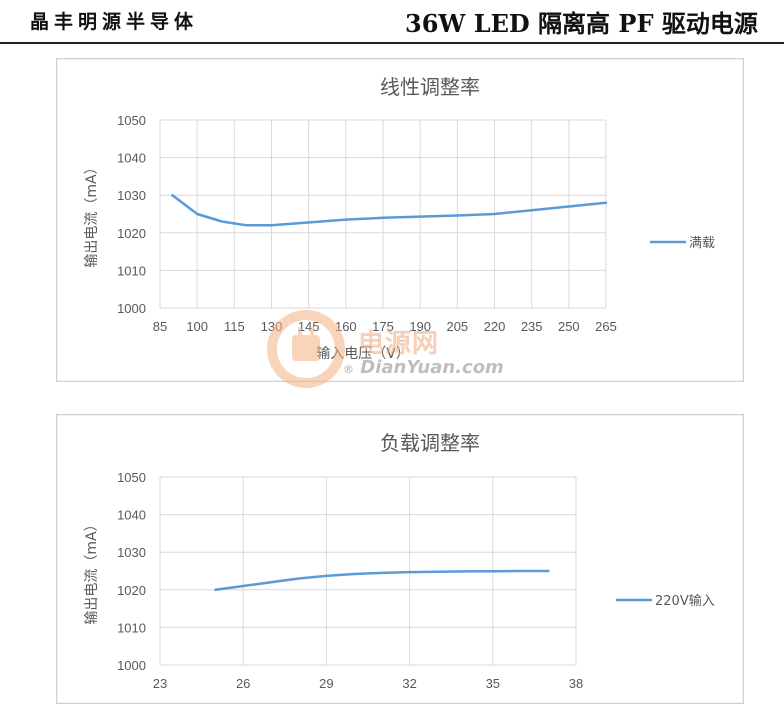 The width and height of the screenshot is (784, 704). I want to click on watermark-domain: DianYuan.com, so click(432, 367).